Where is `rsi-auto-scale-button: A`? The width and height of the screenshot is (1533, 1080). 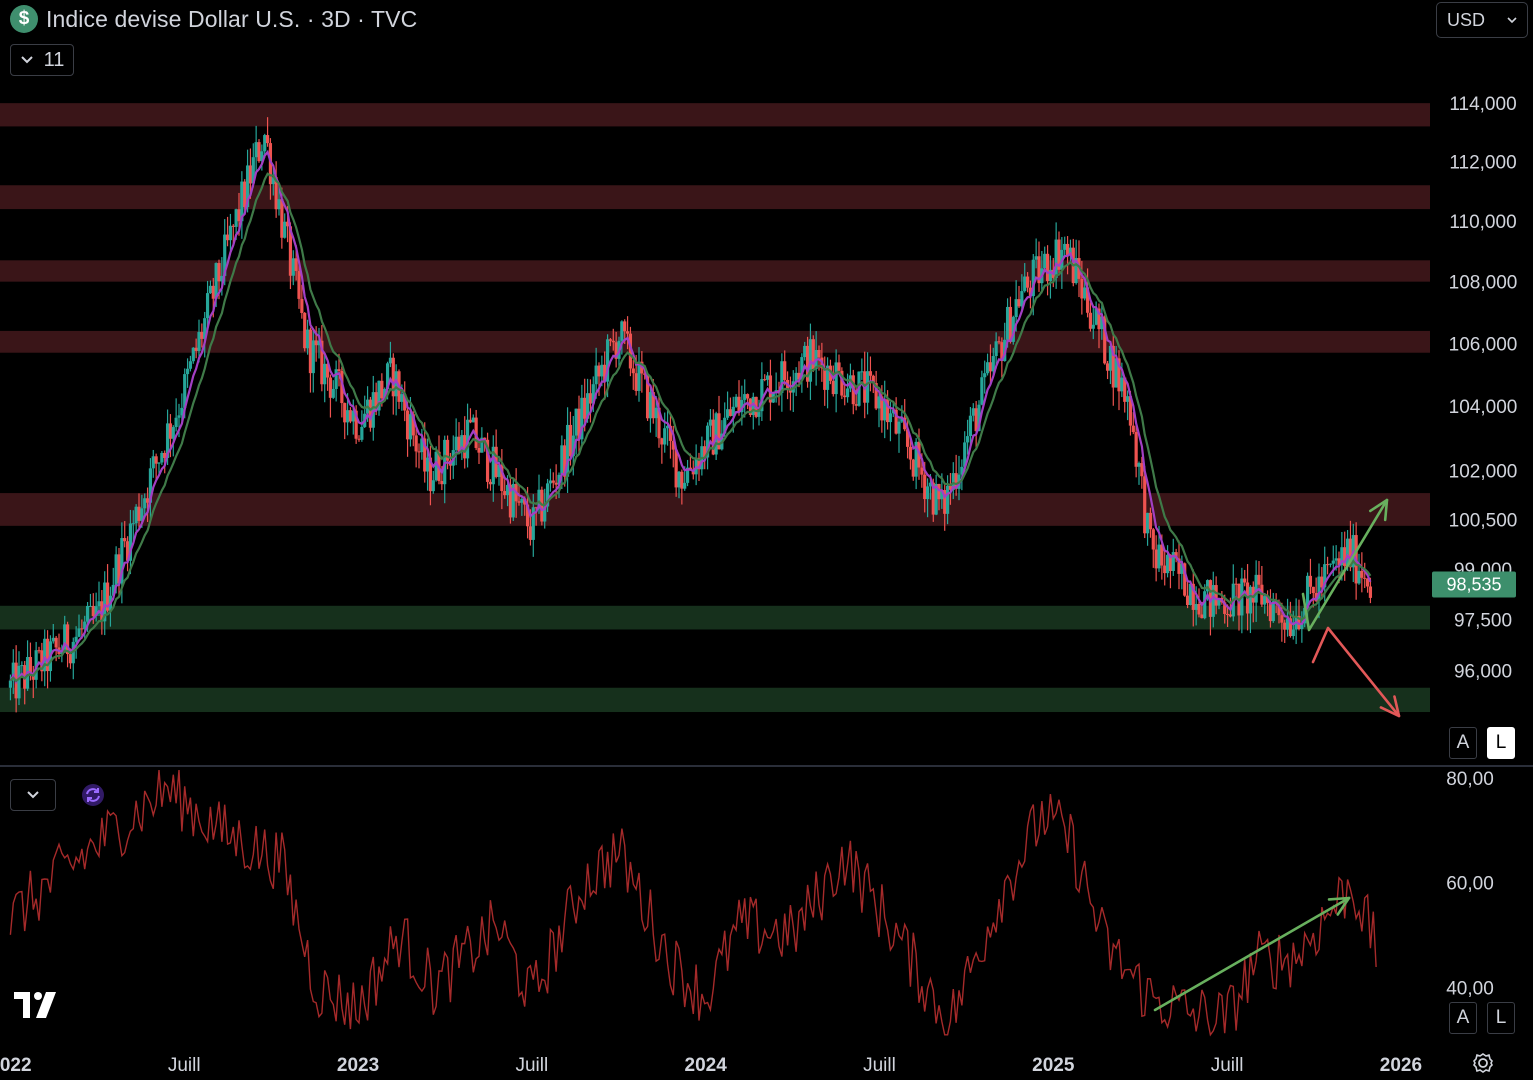 rsi-auto-scale-button: A is located at coordinates (1463, 1018).